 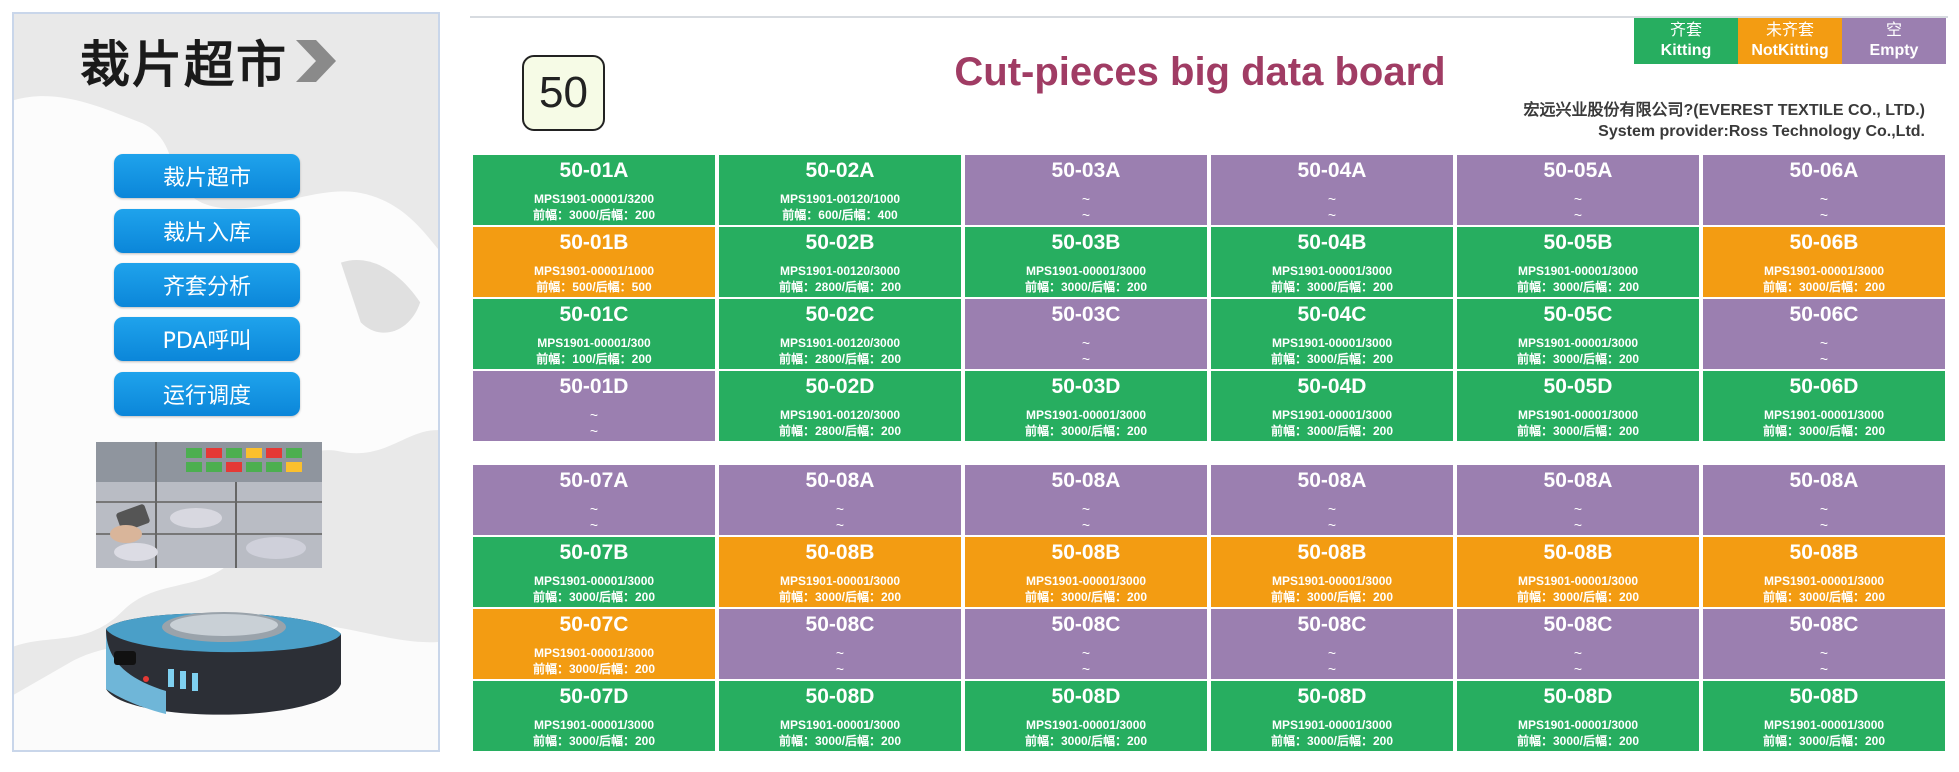 I want to click on shelf-cell: 50-01C MPS1901-00001/300 前幅：100/后幅：200, so click(x=594, y=334).